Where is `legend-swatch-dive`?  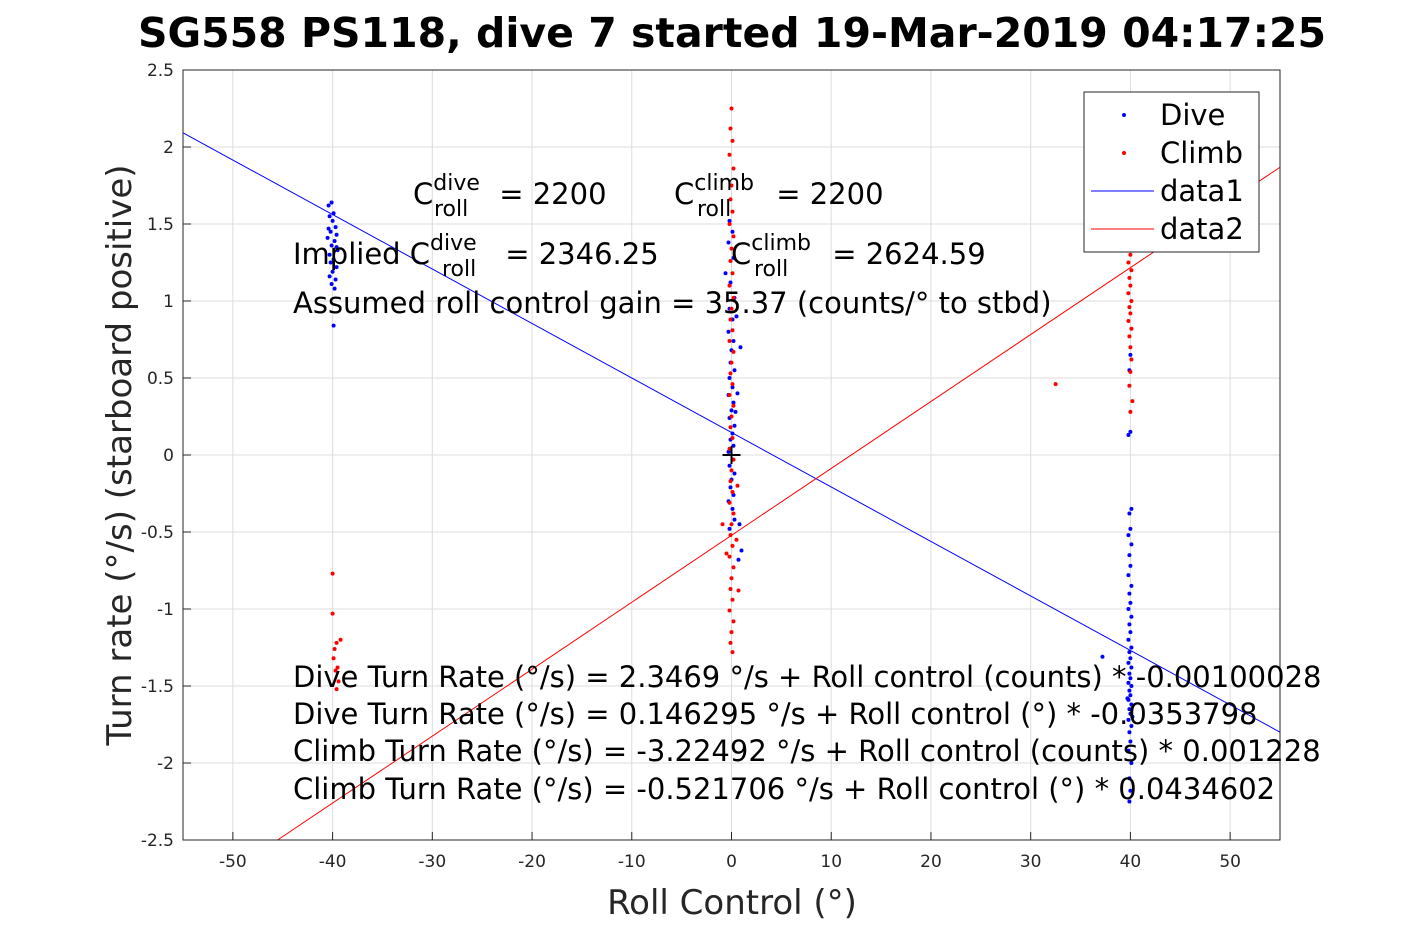
legend-swatch-dive is located at coordinates (1124, 115).